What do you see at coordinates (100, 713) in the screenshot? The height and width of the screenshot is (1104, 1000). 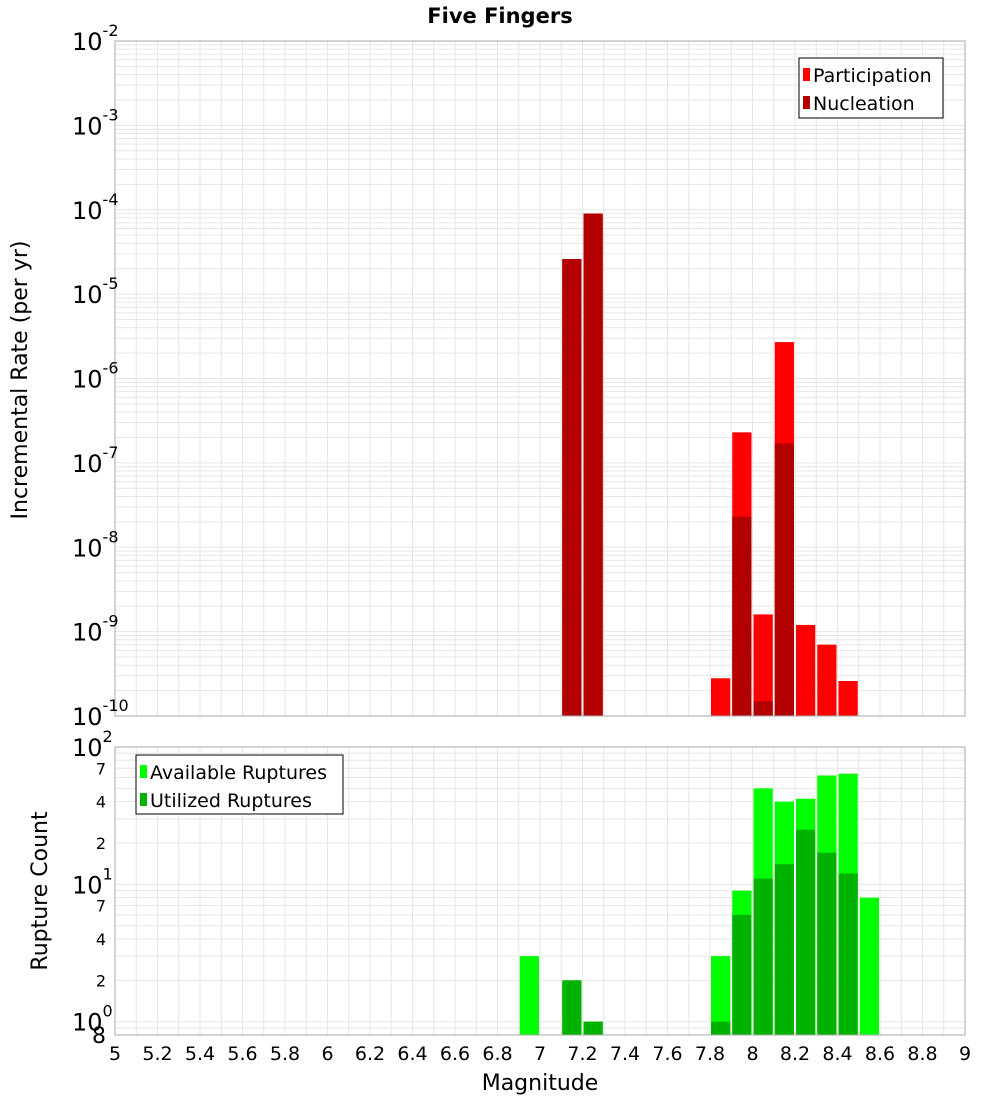 I see `rate-y-tick-label: 10⁻¹⁰` at bounding box center [100, 713].